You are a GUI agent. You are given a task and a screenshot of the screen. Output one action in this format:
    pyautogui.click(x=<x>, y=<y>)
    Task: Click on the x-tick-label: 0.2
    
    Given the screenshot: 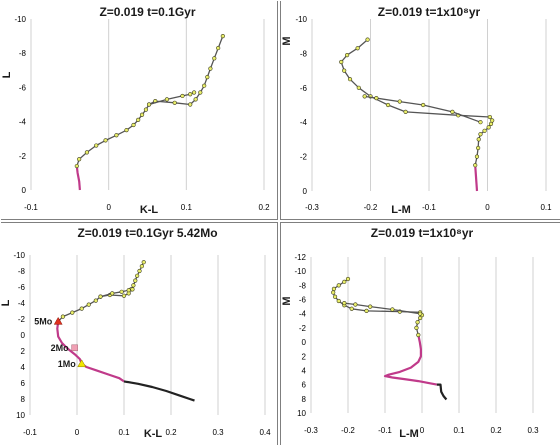 What is the action you would take?
    pyautogui.click(x=496, y=430)
    